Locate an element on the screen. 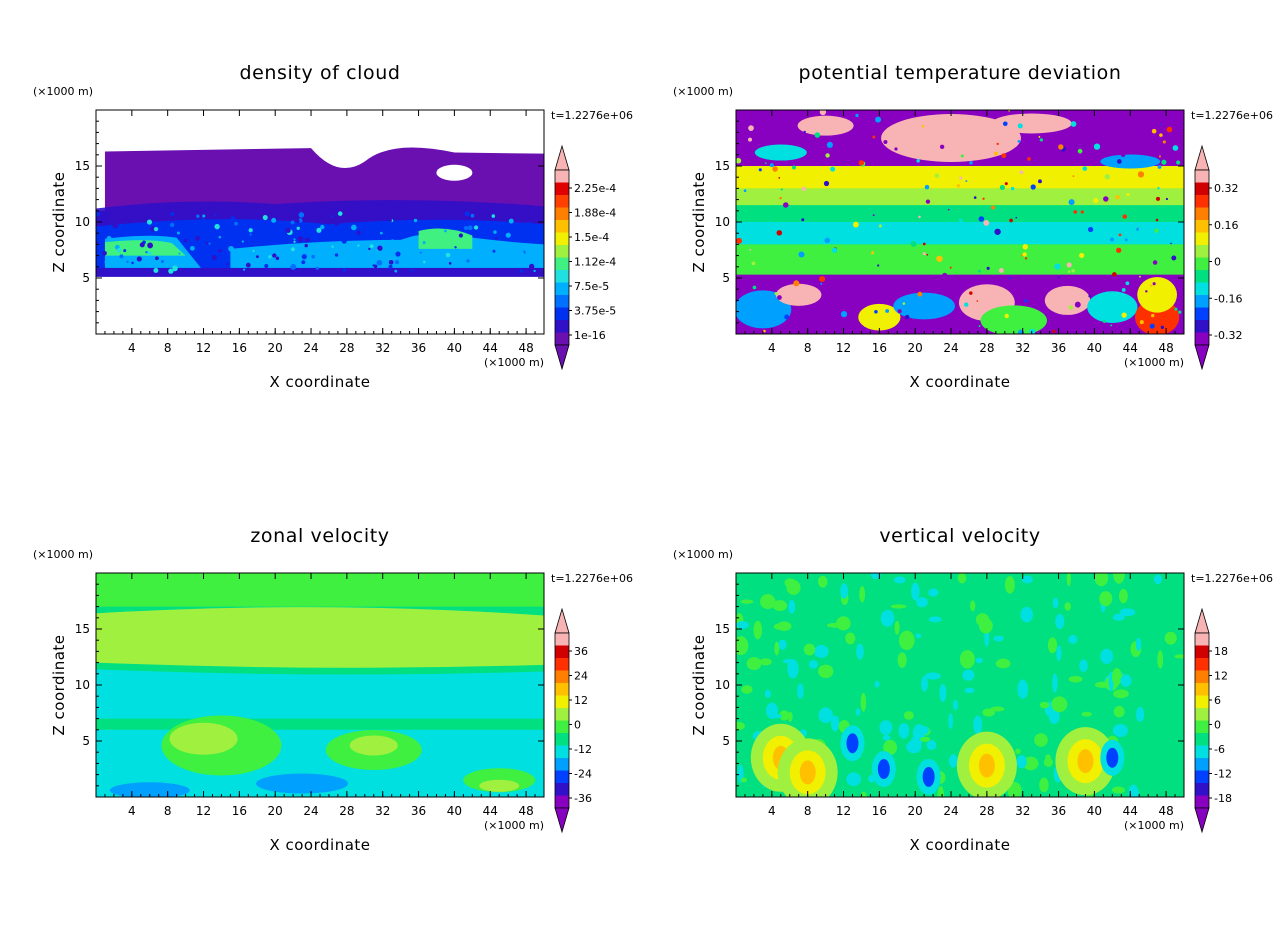 The height and width of the screenshot is (926, 1280). colorbar-label: 24 is located at coordinates (581, 676).